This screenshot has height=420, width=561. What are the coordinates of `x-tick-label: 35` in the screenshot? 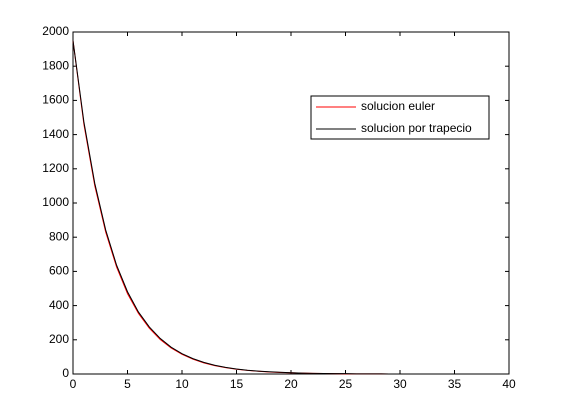 It's located at (455, 384).